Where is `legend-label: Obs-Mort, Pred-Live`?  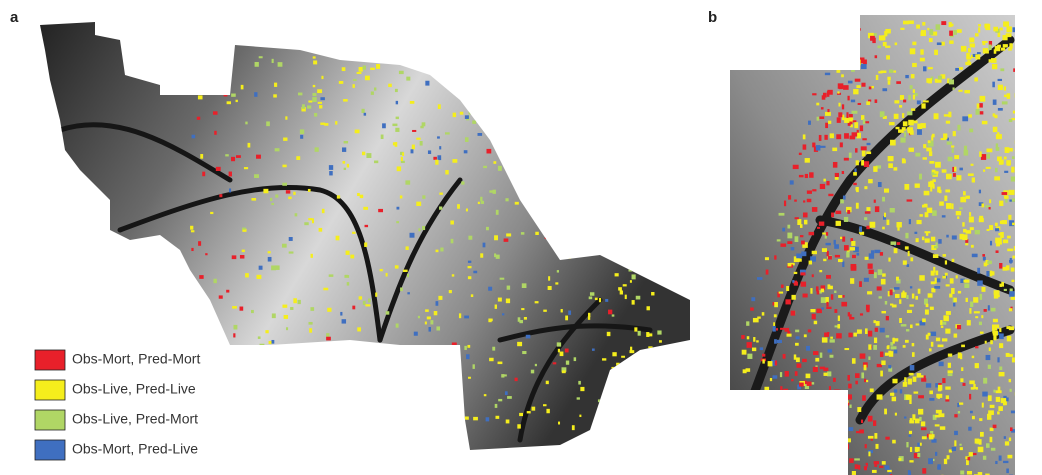
legend-label: Obs-Mort, Pred-Live is located at coordinates (135, 449).